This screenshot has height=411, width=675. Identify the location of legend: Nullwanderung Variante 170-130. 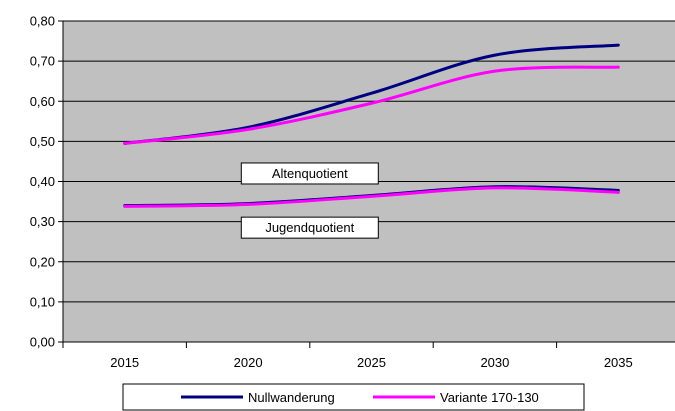
(353, 397).